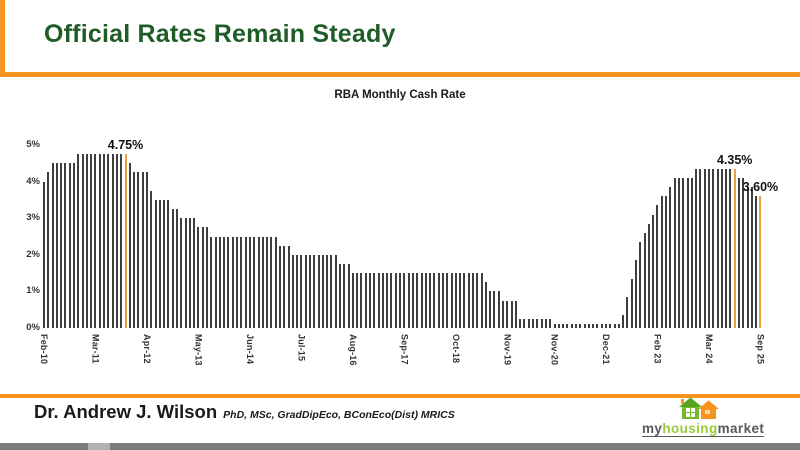 The width and height of the screenshot is (800, 450). I want to click on logo-market: market, so click(741, 428).